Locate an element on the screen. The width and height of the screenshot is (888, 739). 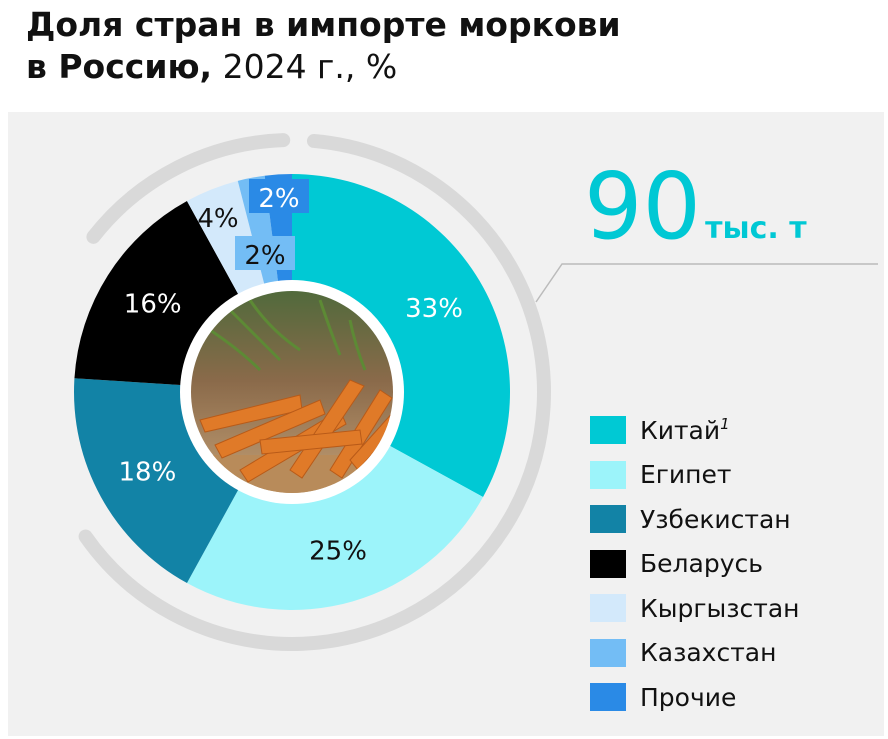
slice-label-6: 2% is located at coordinates (278, 199).